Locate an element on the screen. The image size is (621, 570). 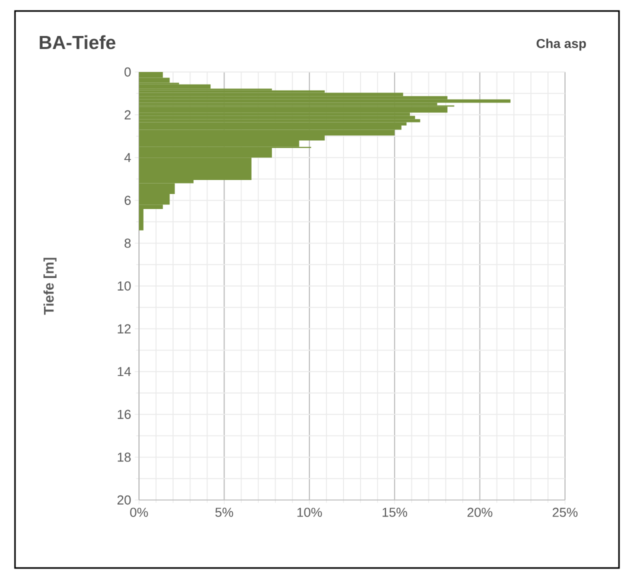
y-tick-label: 14 is located at coordinates (124, 371).